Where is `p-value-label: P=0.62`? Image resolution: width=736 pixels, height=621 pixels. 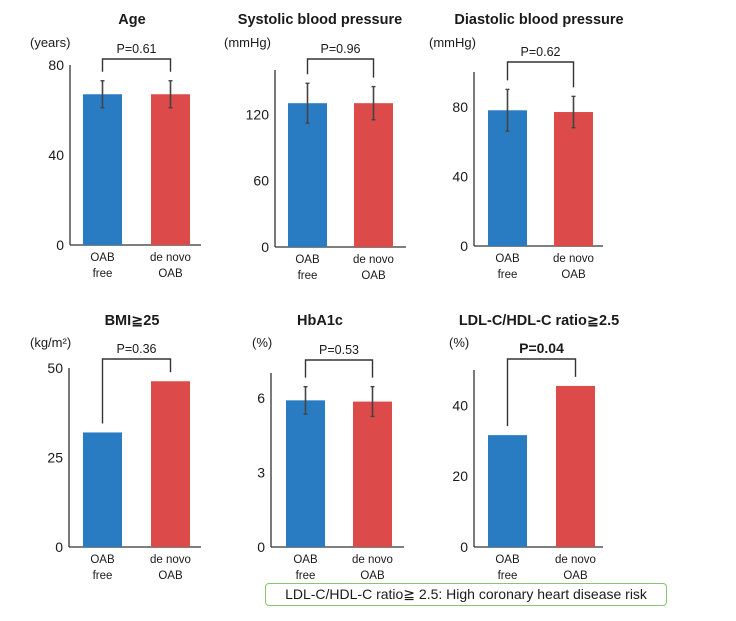 p-value-label: P=0.62 is located at coordinates (541, 52).